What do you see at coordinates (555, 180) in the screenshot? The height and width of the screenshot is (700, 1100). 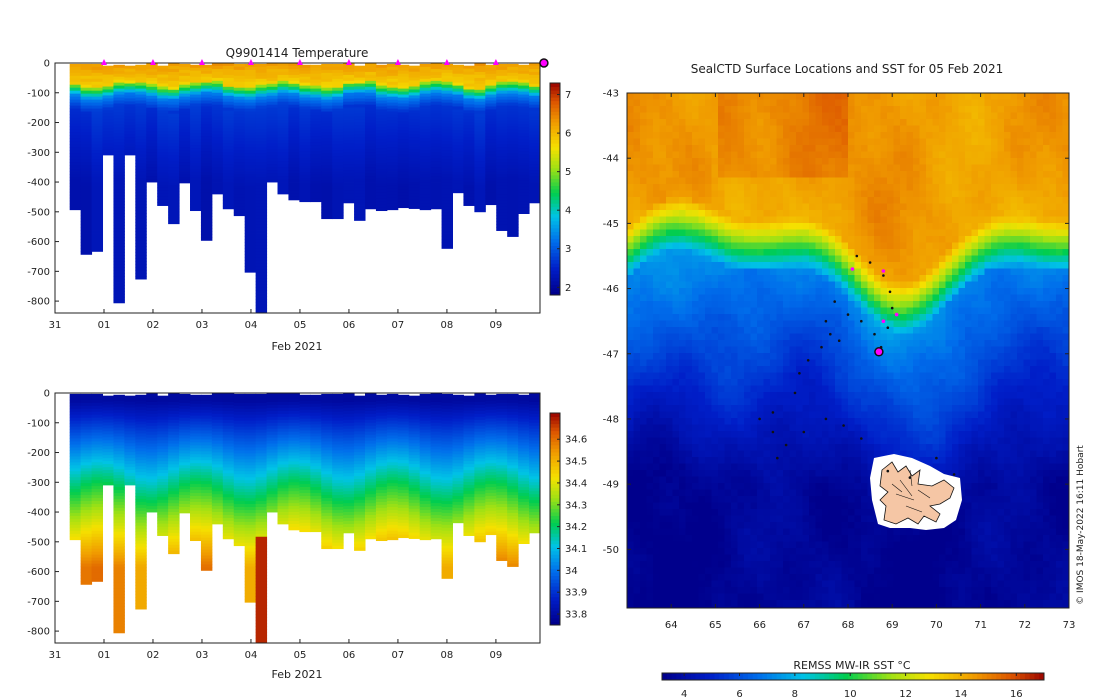 I see `temperature-colorbar-swatch` at bounding box center [555, 180].